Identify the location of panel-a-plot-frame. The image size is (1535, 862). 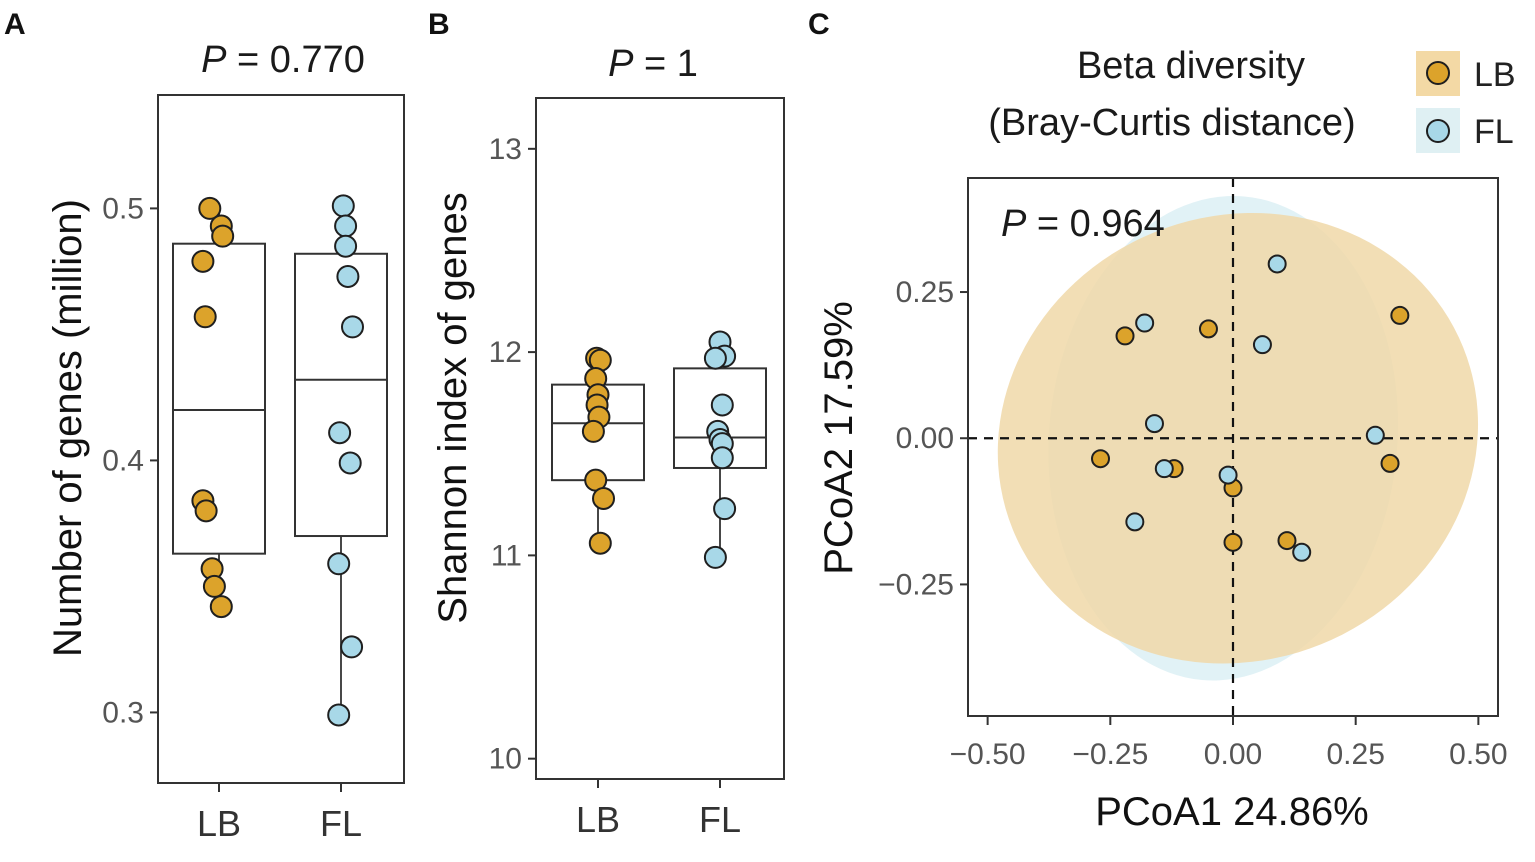
(281, 439).